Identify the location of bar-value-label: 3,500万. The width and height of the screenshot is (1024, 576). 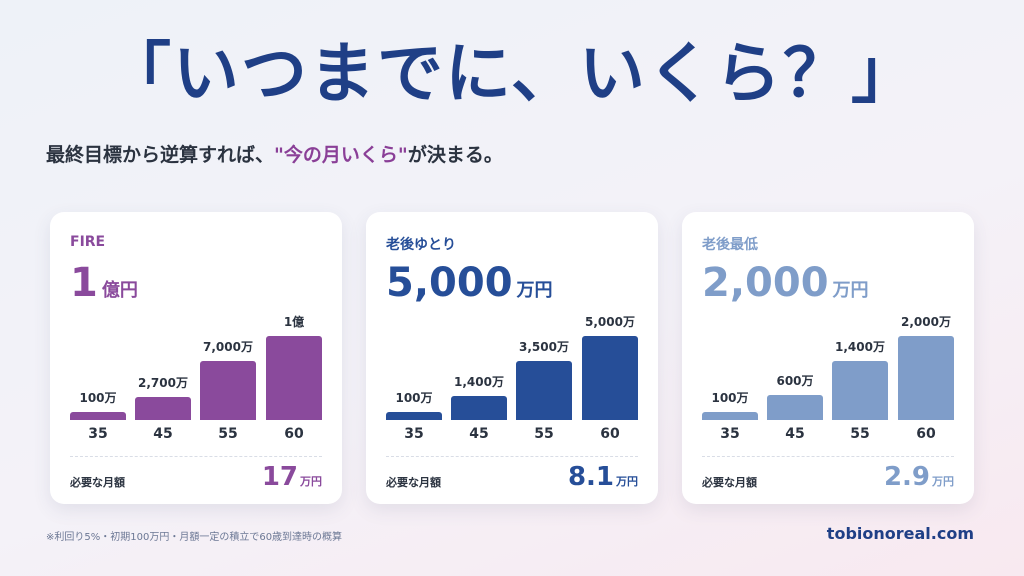
(544, 347).